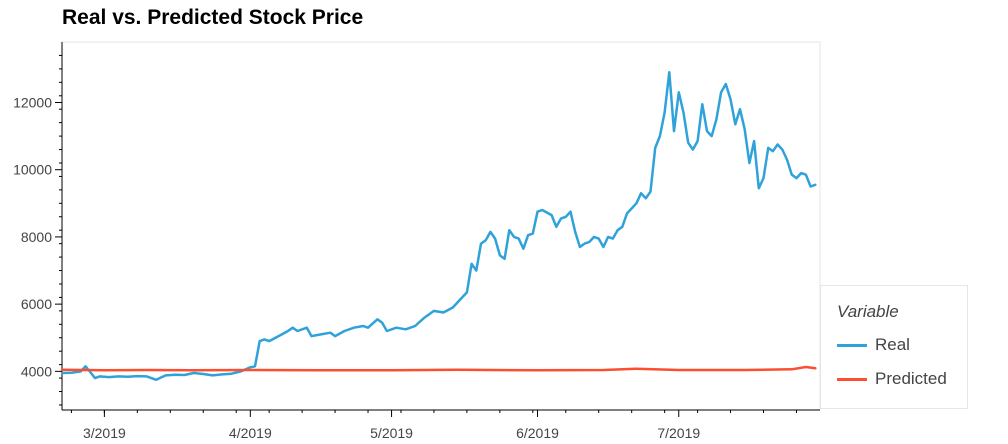 The height and width of the screenshot is (444, 1008). What do you see at coordinates (678, 433) in the screenshot?
I see `x-tick-label: 7/2019` at bounding box center [678, 433].